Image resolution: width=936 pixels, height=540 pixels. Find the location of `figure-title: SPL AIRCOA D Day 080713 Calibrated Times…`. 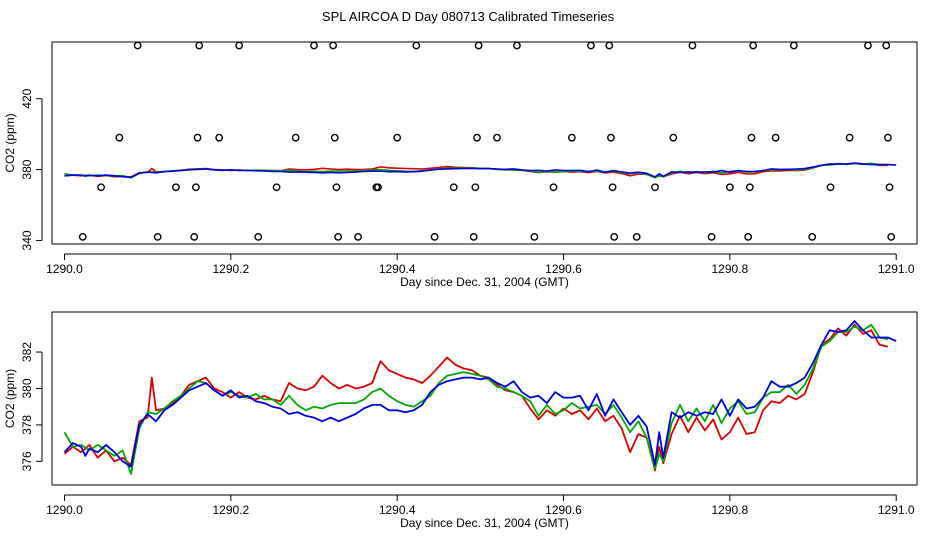

figure-title: SPL AIRCOA D Day 080713 Calibrated Times… is located at coordinates (468, 16).